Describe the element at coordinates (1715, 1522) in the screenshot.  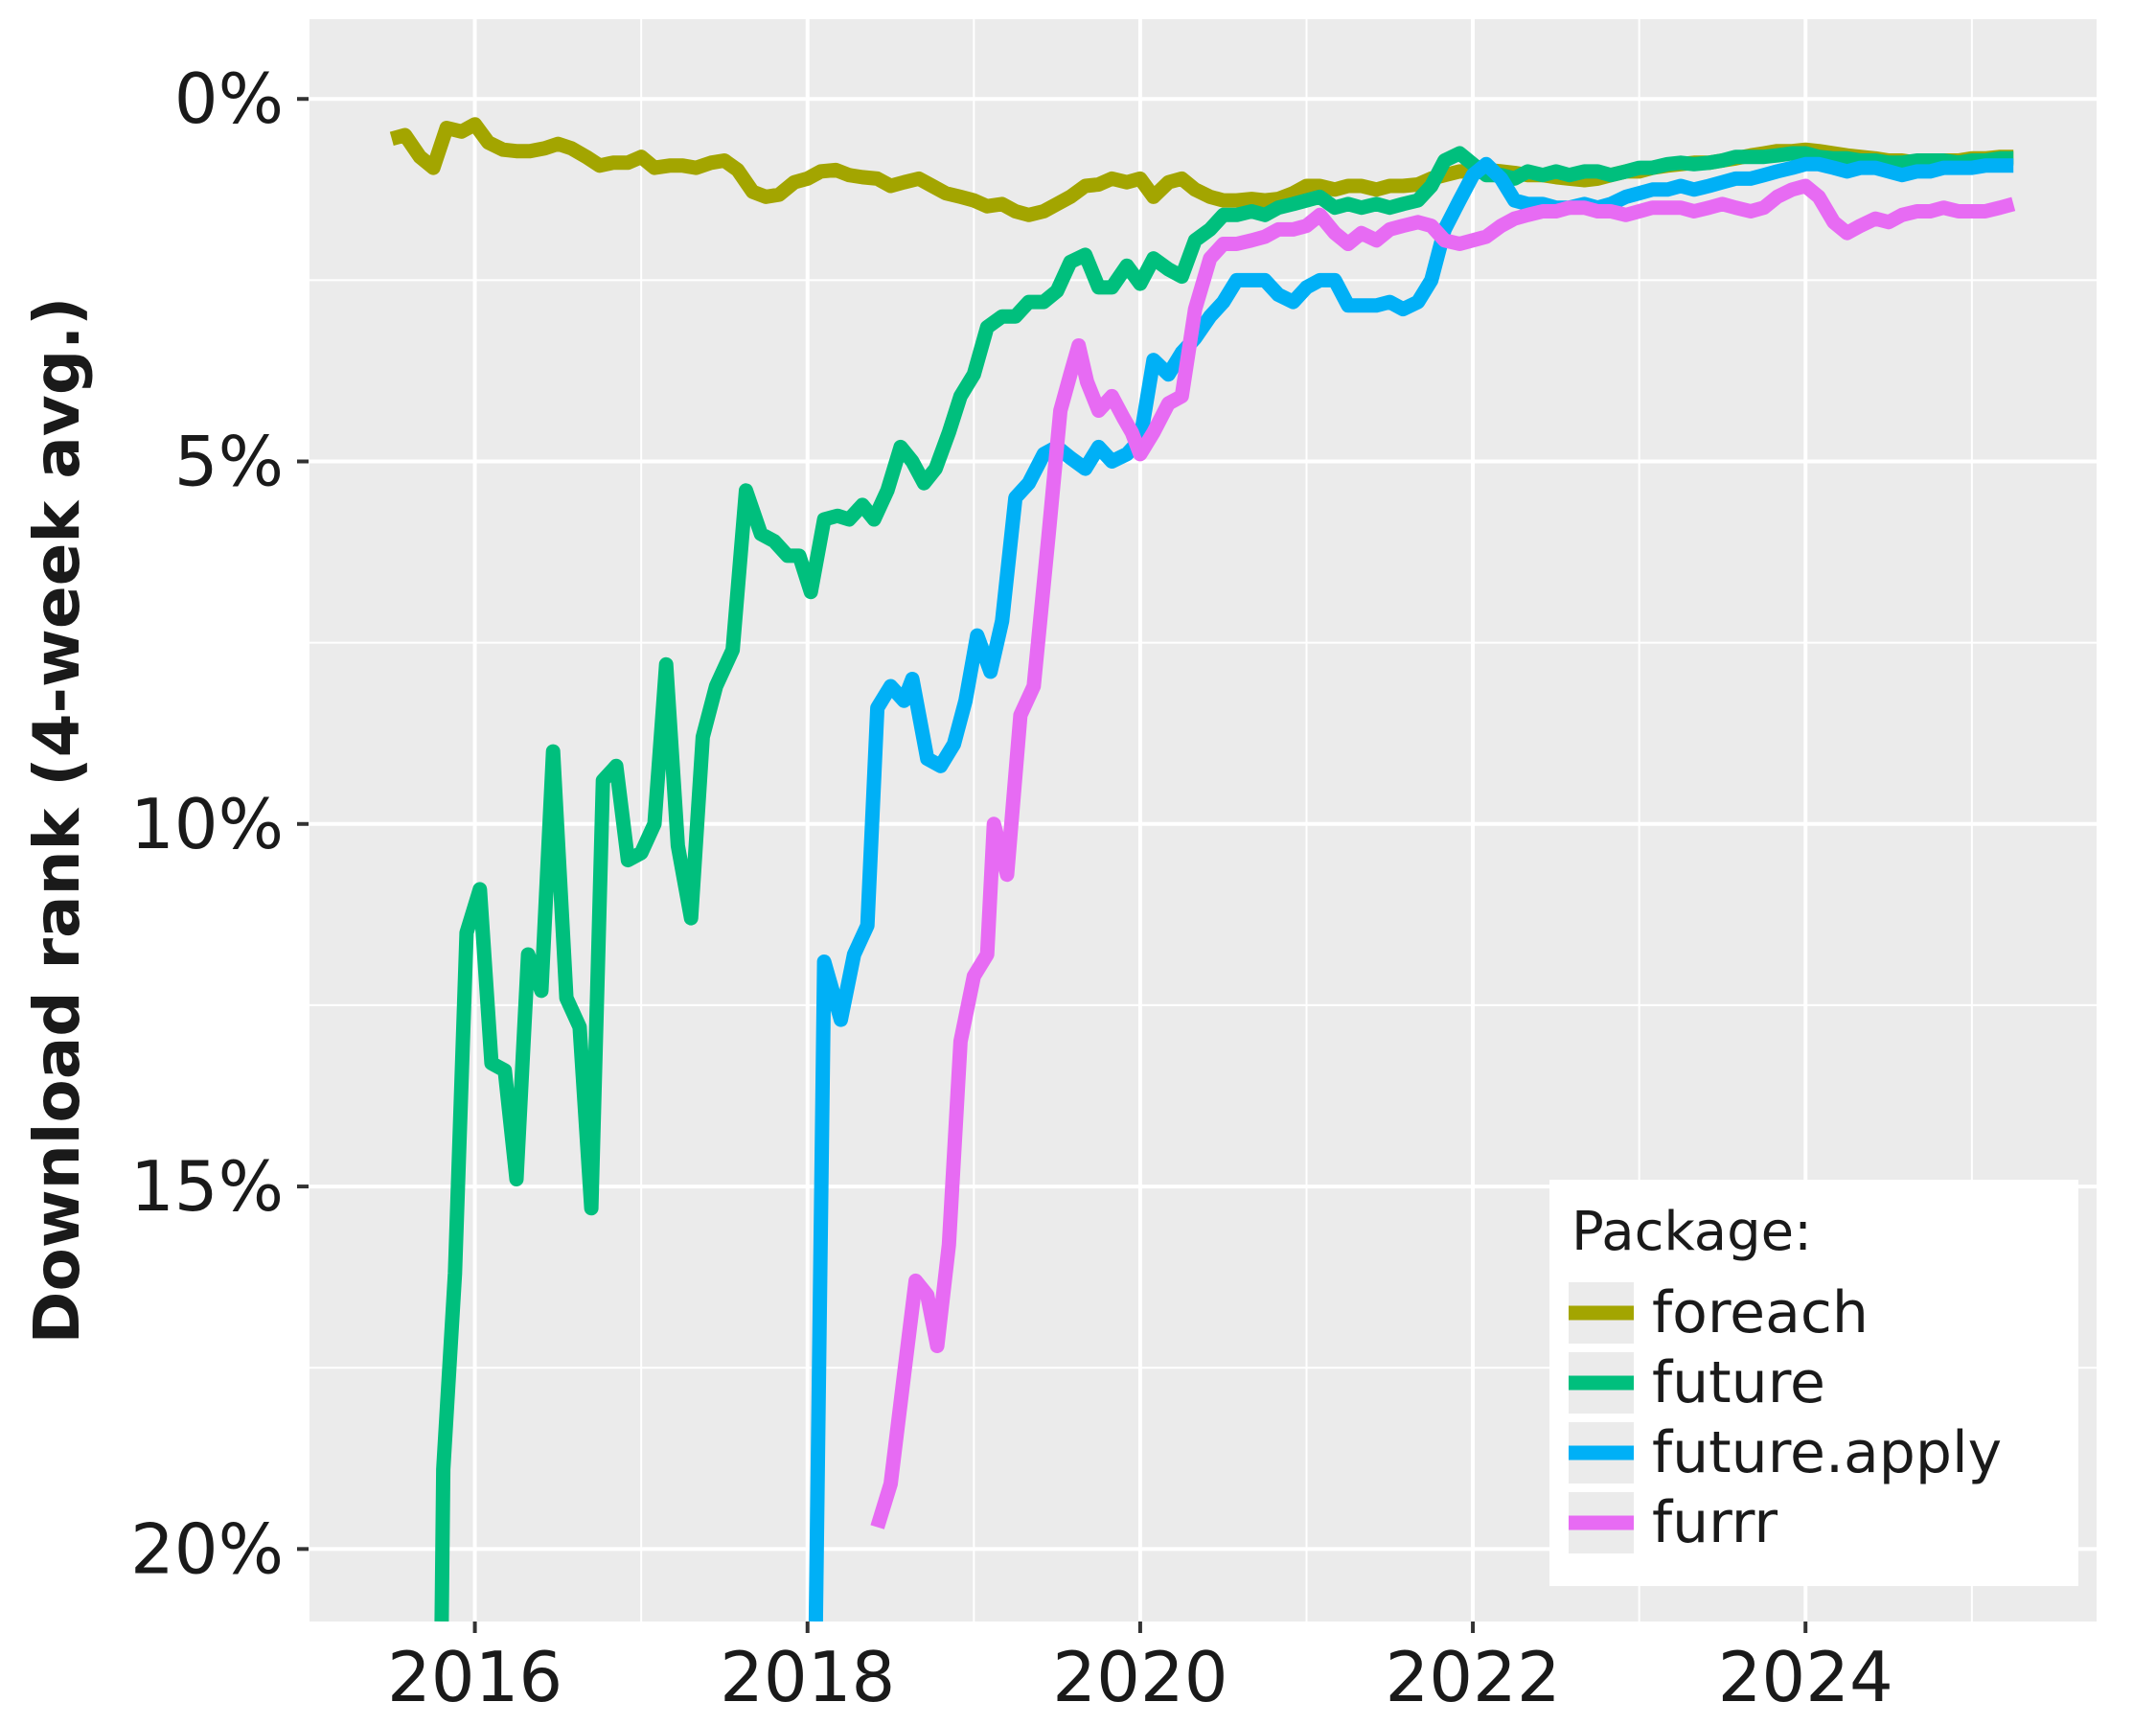
I see `legend-label: furrr` at that location.